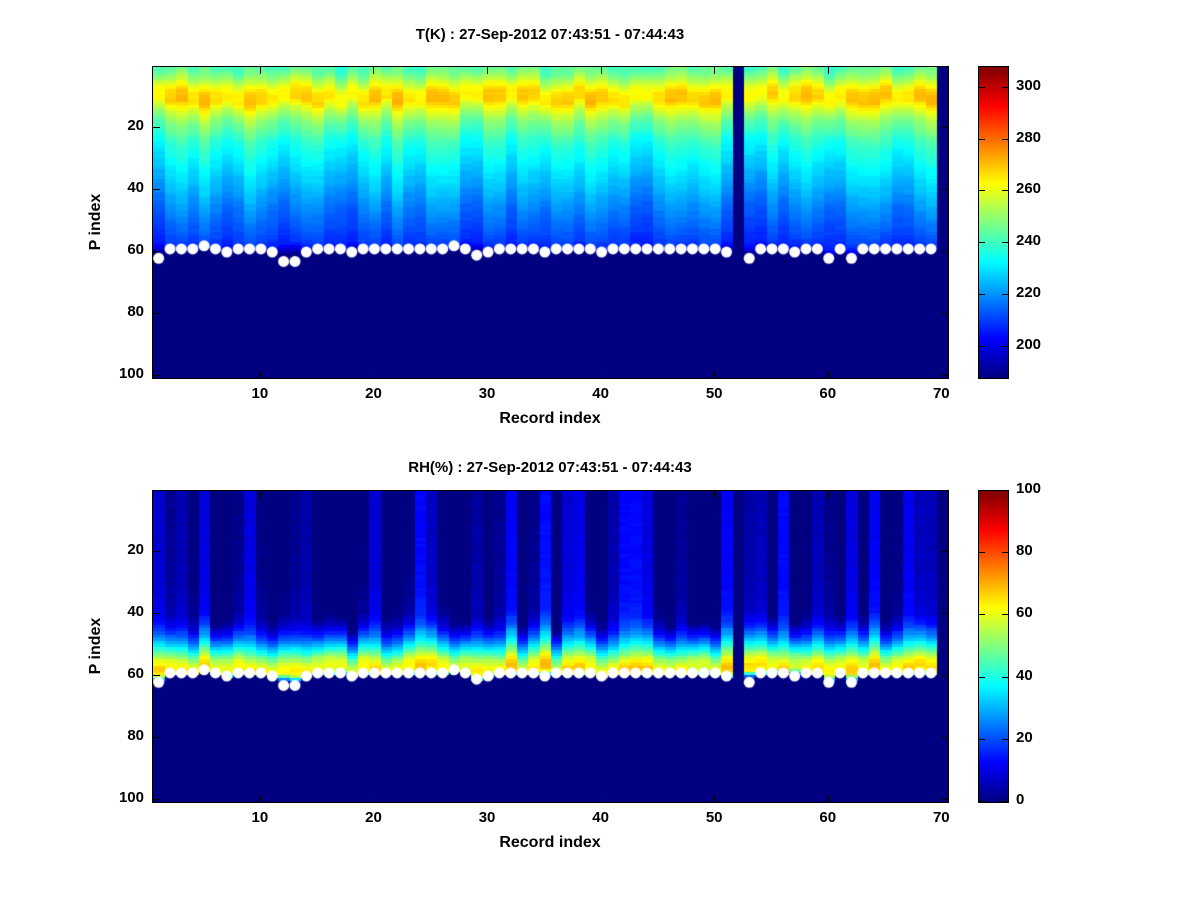 The height and width of the screenshot is (900, 1200). Describe the element at coordinates (1029, 137) in the screenshot. I see `colorbar-tick-label: 280` at that location.